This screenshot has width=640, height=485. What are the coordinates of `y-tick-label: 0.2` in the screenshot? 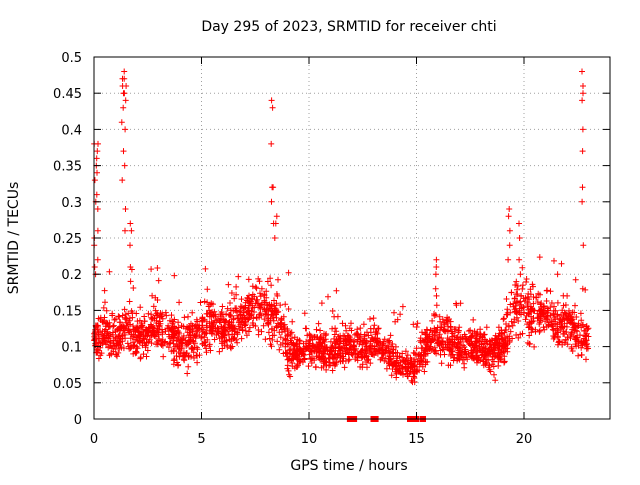 It's located at (71, 275).